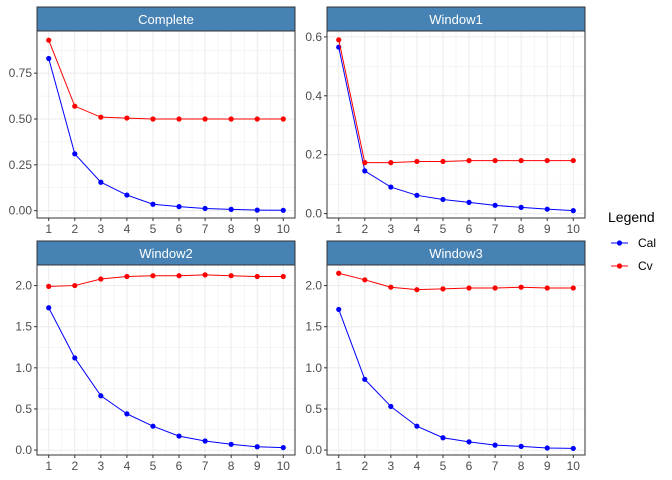 Image resolution: width=672 pixels, height=480 pixels. I want to click on y-tick-label: 1.5, so click(23, 327).